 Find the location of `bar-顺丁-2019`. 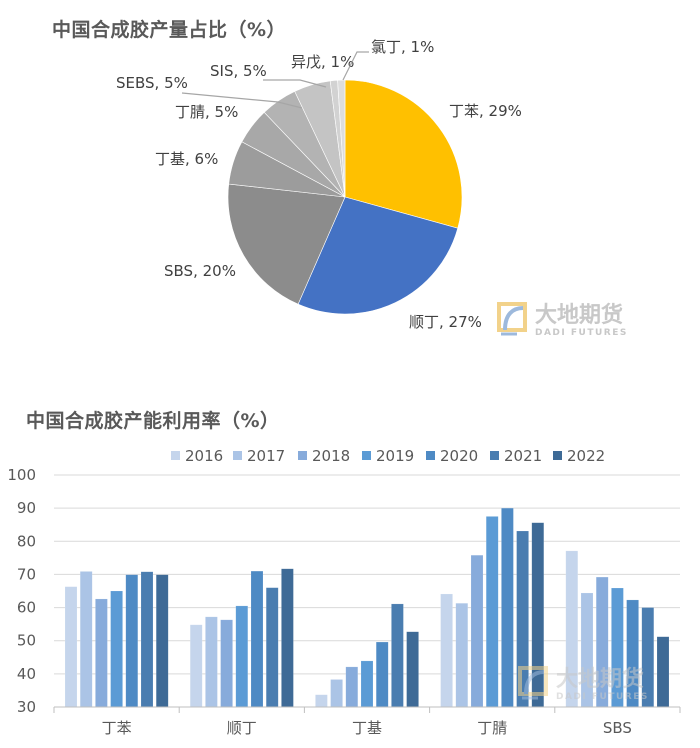

bar-顺丁-2019 is located at coordinates (242, 656).